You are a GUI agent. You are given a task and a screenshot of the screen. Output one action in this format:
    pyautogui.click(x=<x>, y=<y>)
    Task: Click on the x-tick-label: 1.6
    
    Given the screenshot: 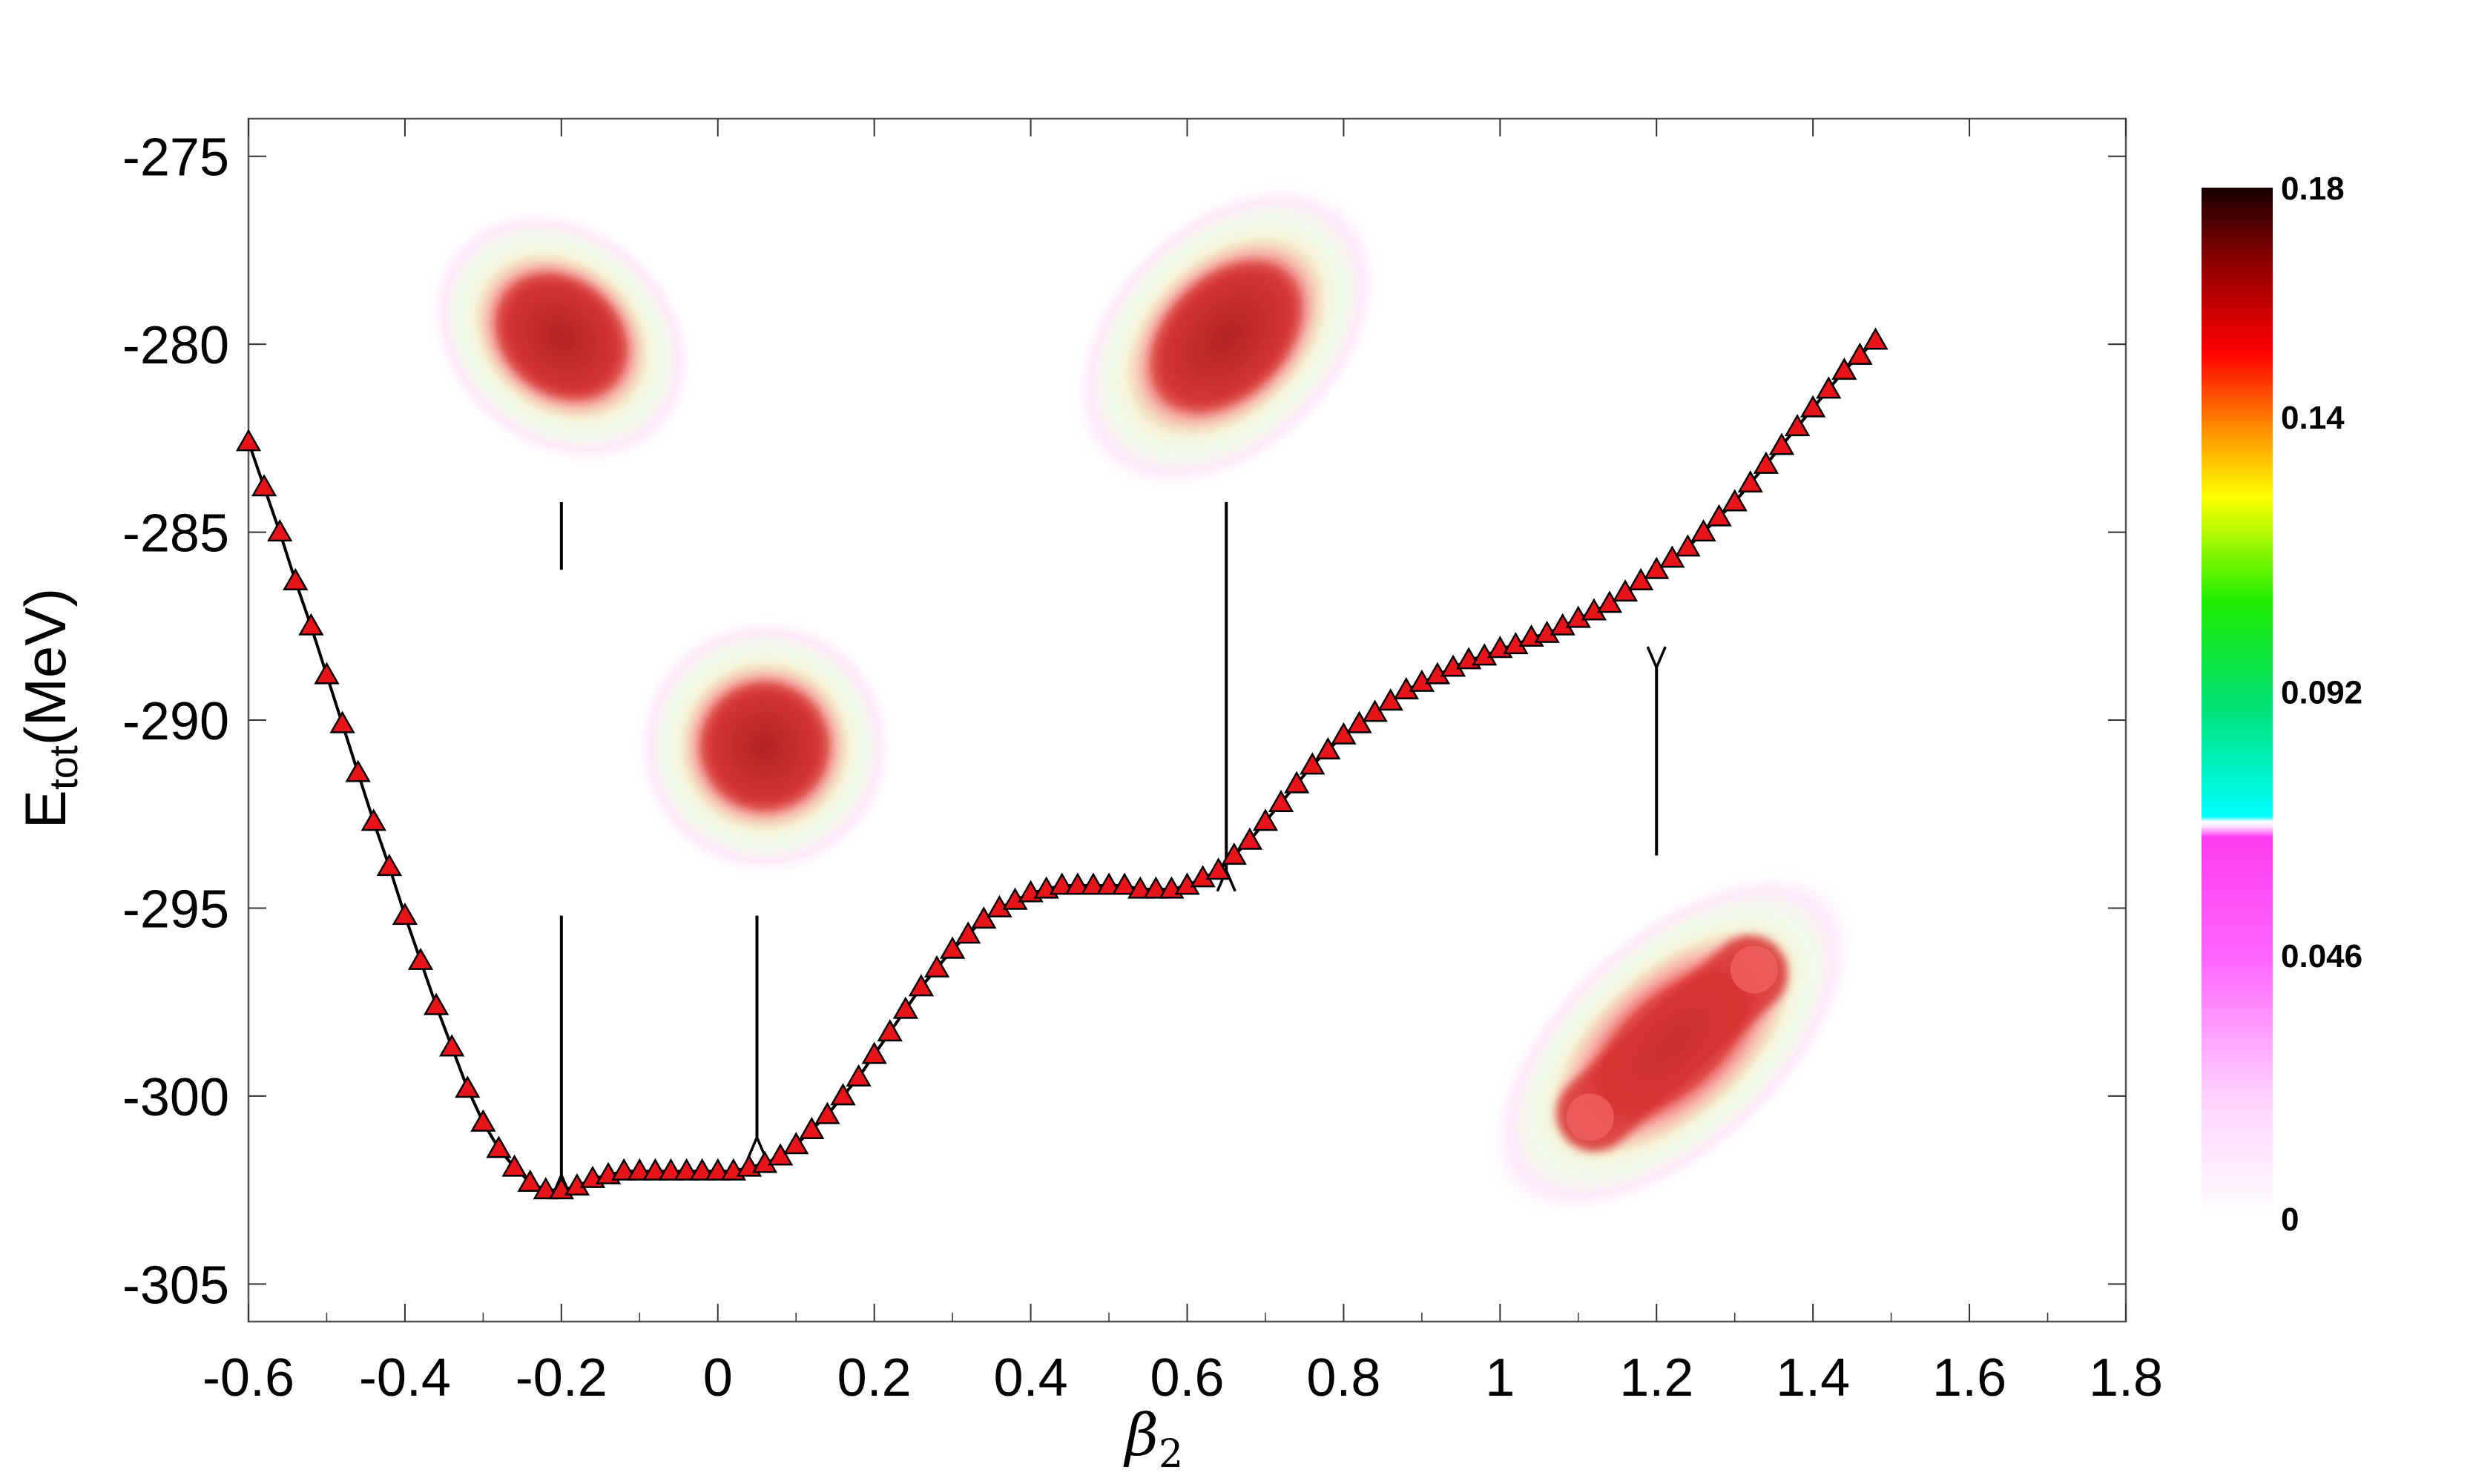 What is the action you would take?
    pyautogui.click(x=1969, y=1378)
    